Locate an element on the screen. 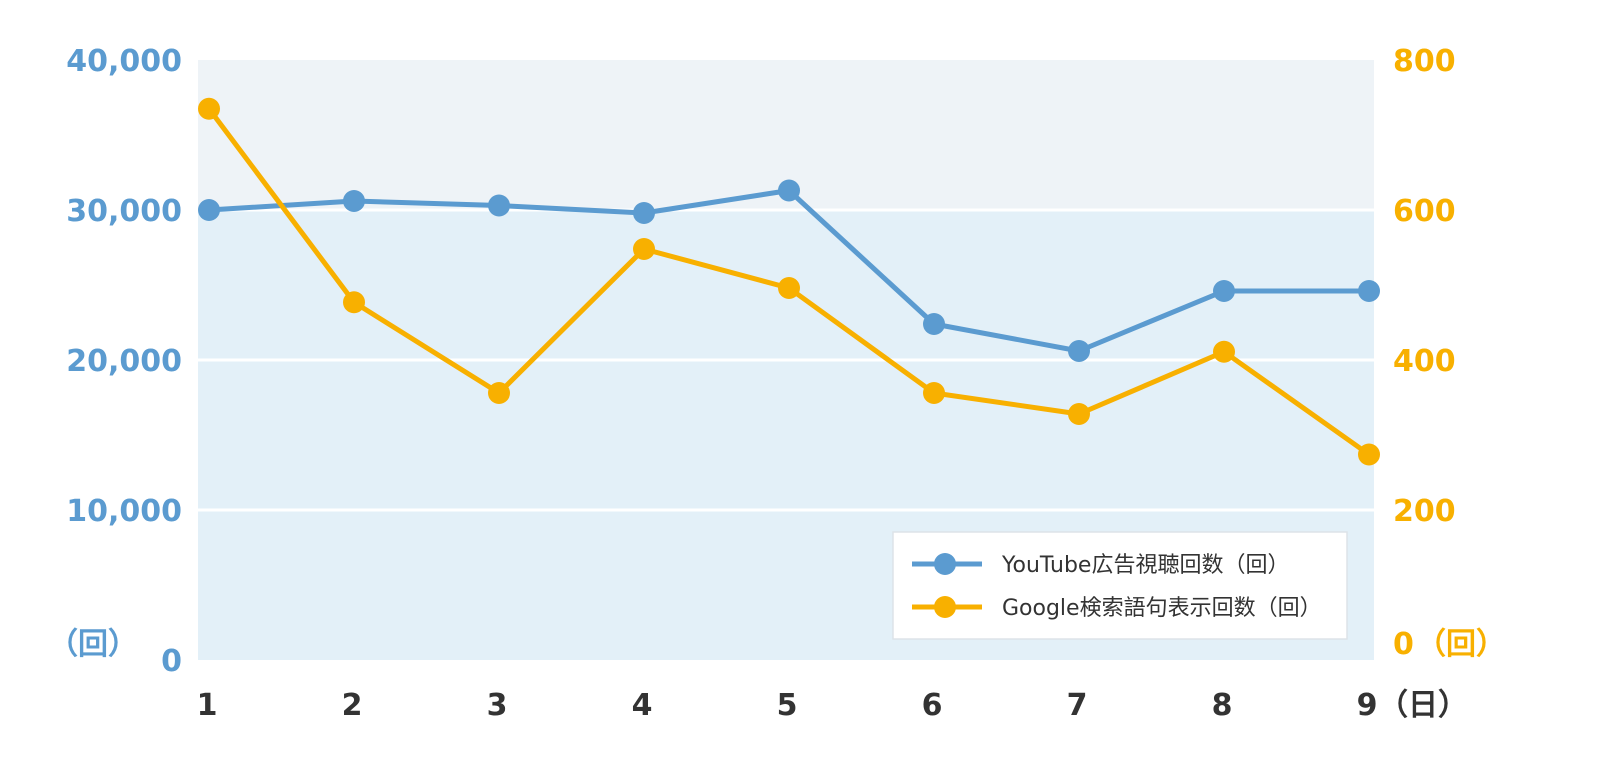  legend-label: Google検索語句表示回数（回） is located at coordinates (1162, 608).